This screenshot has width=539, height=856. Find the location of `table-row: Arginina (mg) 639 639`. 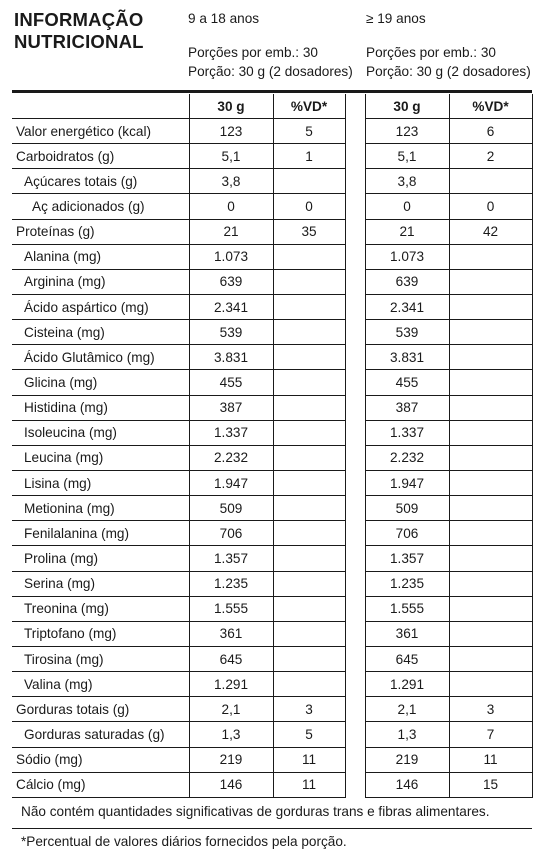

table-row: Arginina (mg) 639 639 is located at coordinates (272, 282).